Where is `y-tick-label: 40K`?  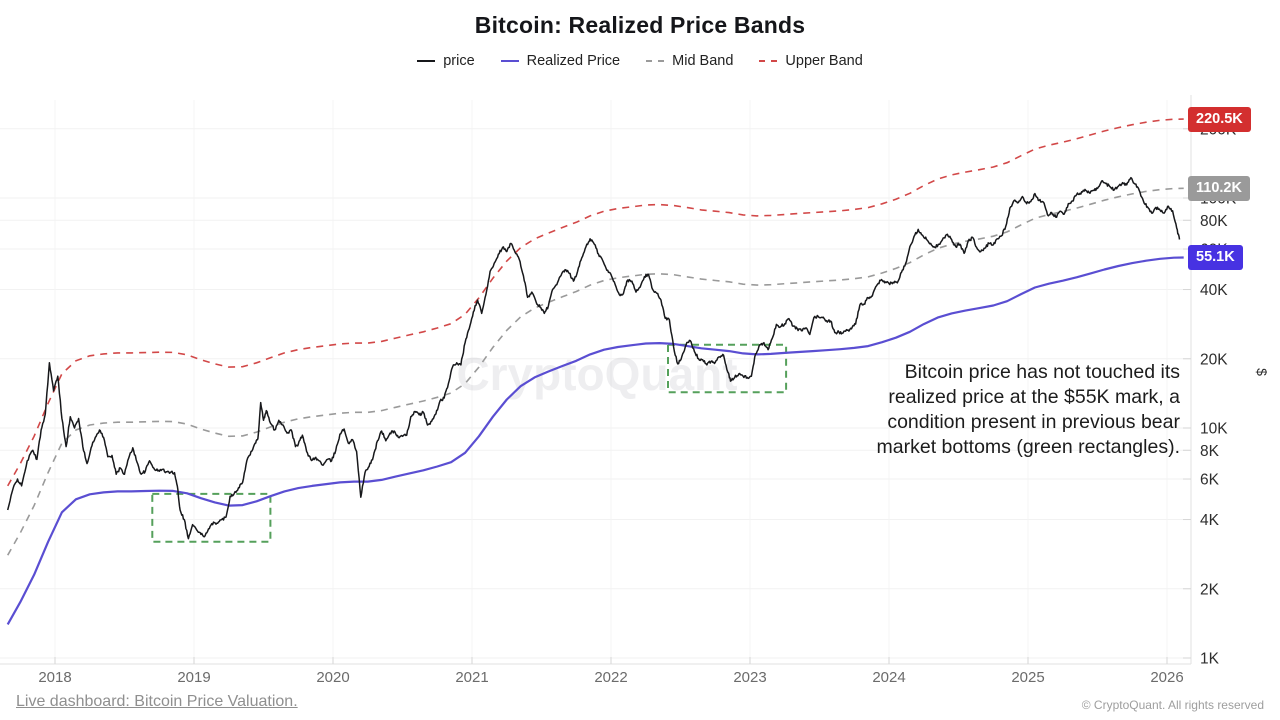
y-tick-label: 40K is located at coordinates (1214, 290).